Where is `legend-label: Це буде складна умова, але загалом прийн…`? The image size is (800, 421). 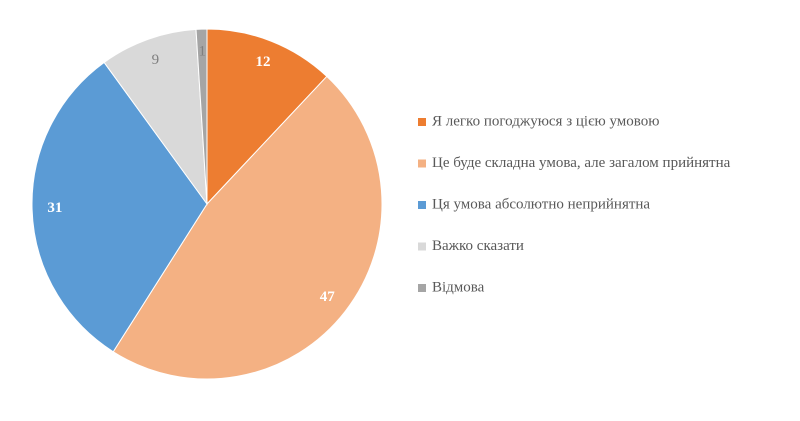
legend-label: Це буде складна умова, але загалом прийн… is located at coordinates (581, 163).